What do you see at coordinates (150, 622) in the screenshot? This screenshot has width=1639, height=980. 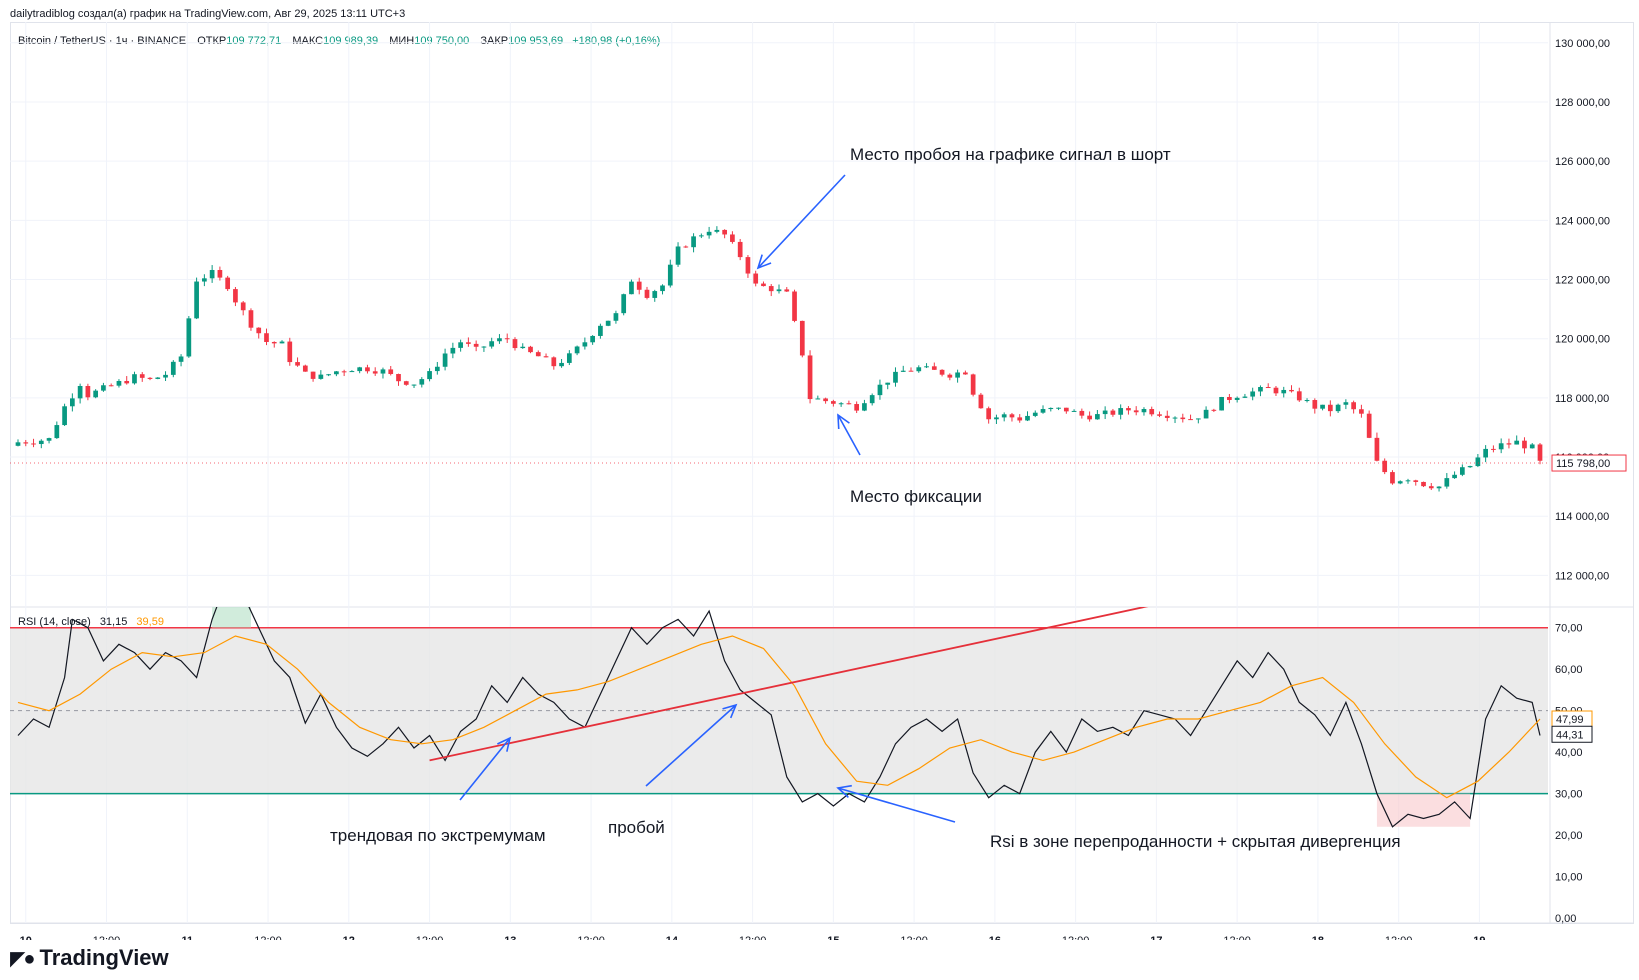 I see `rsi-ma-value: 39,59` at bounding box center [150, 622].